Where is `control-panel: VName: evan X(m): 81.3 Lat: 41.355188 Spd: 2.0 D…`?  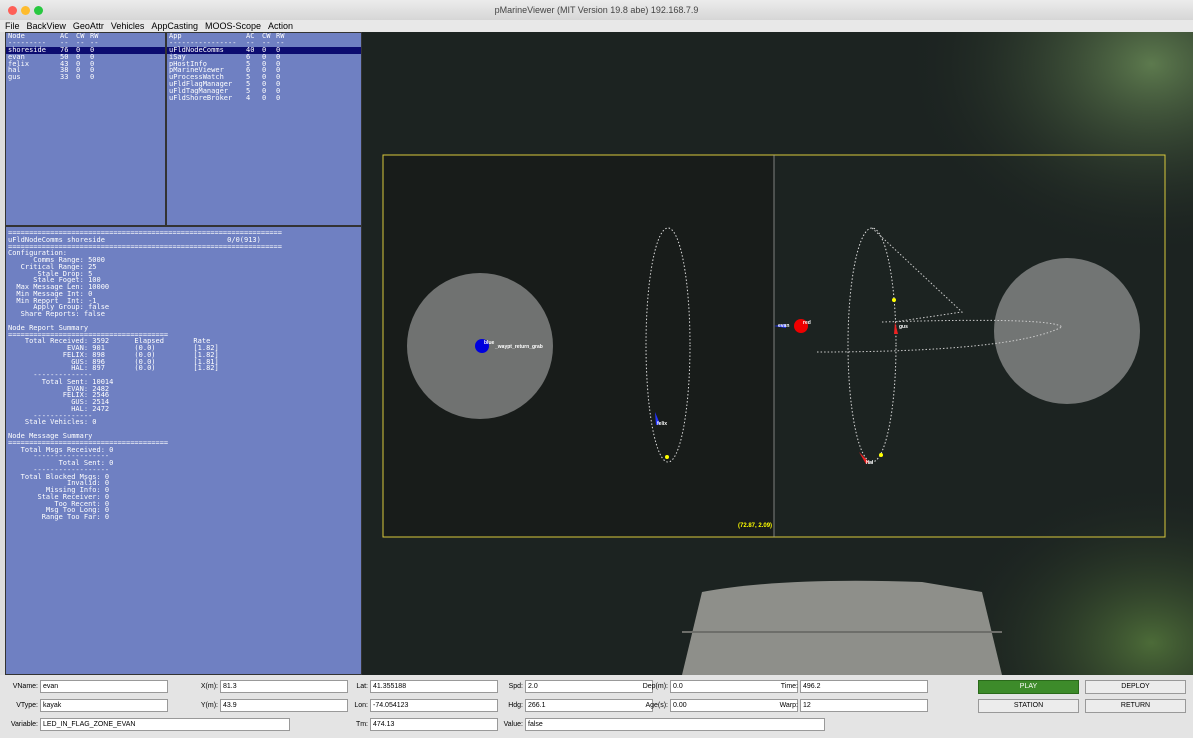
control-panel: VName: evan X(m): 81.3 Lat: 41.355188 Spd: 2.0 D… is located at coordinates (596, 706).